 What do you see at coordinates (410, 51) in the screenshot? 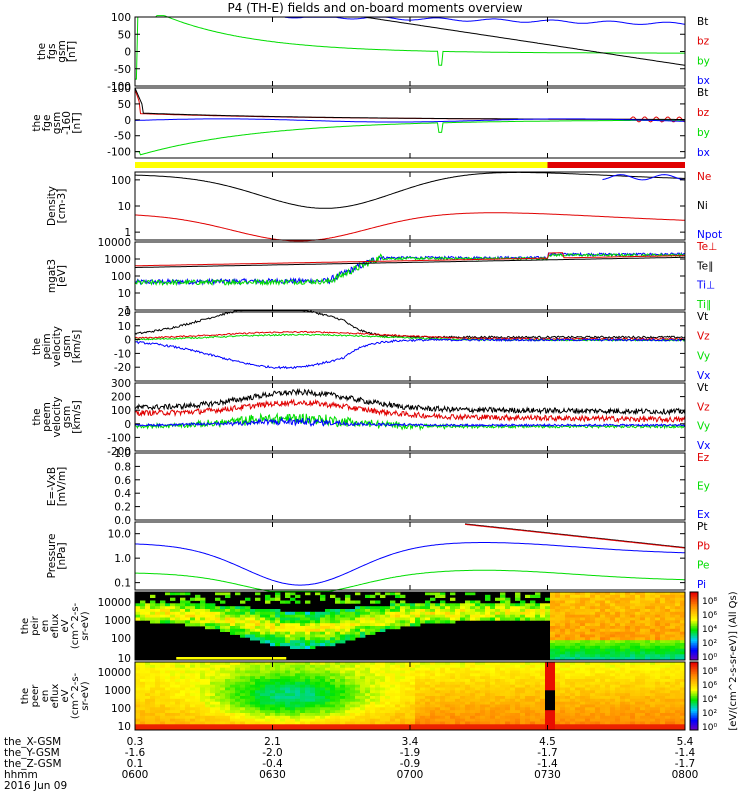
I see `panel-frame-fgs` at bounding box center [410, 51].